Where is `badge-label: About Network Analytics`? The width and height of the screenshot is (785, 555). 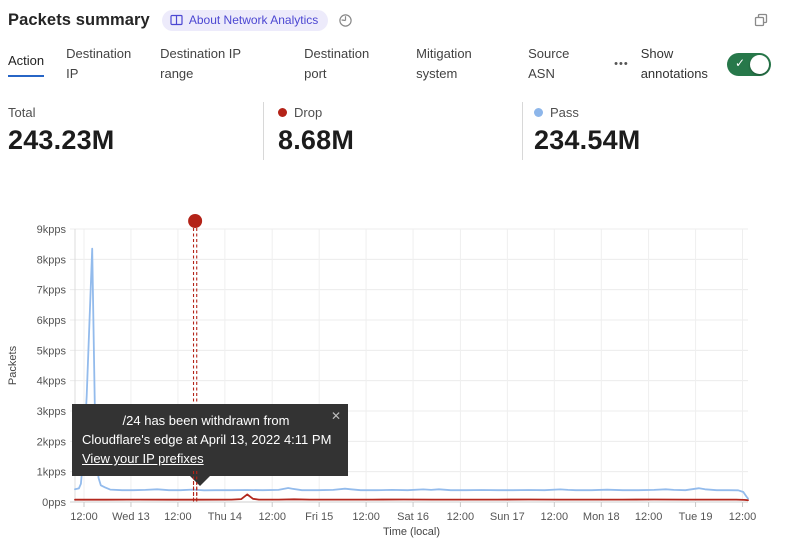 badge-label: About Network Analytics is located at coordinates (253, 20).